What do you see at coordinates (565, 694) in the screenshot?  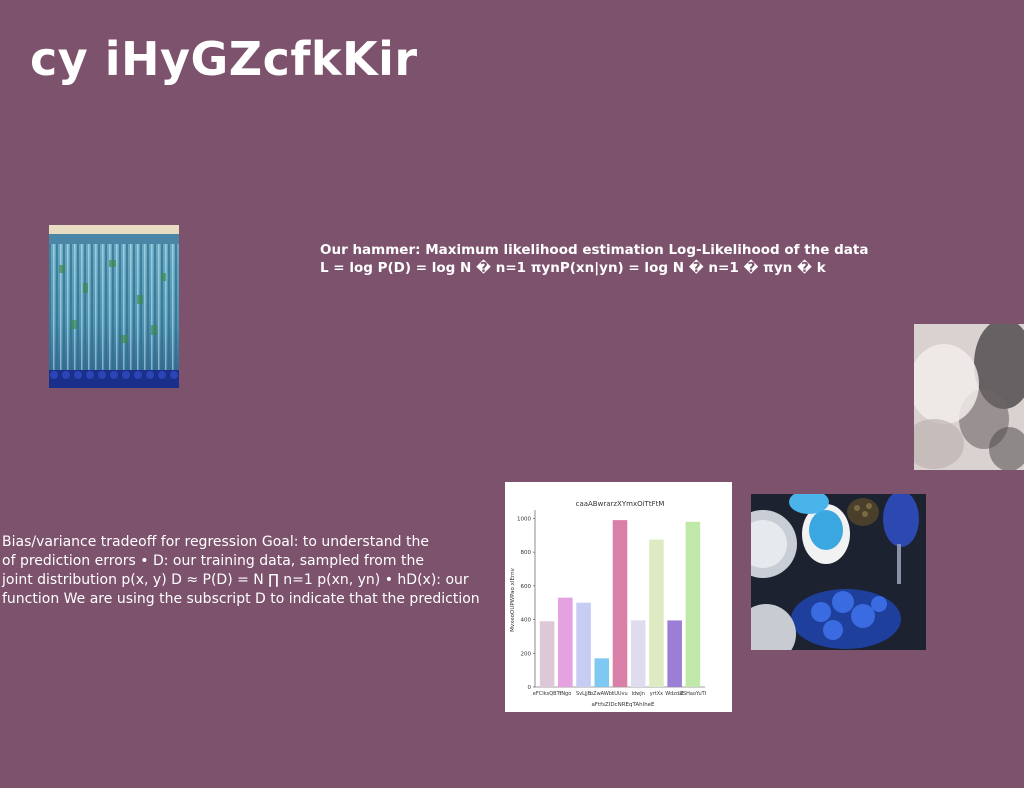 I see `x-tick-label: tNgo` at bounding box center [565, 694].